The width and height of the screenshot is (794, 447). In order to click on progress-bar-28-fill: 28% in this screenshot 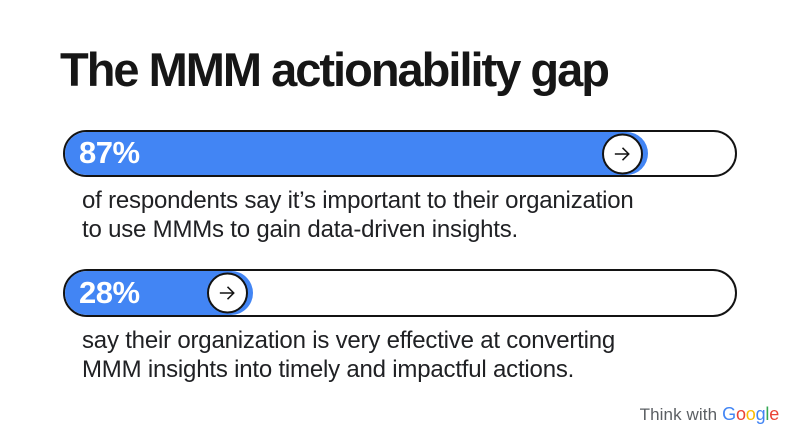, I will do `click(159, 293)`.